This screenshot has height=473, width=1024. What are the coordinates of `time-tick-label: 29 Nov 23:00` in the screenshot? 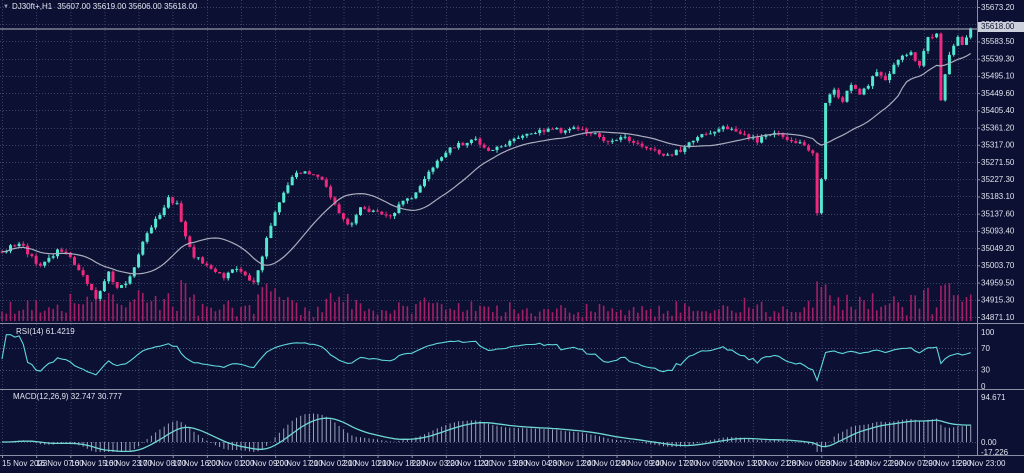 It's located at (982, 463).